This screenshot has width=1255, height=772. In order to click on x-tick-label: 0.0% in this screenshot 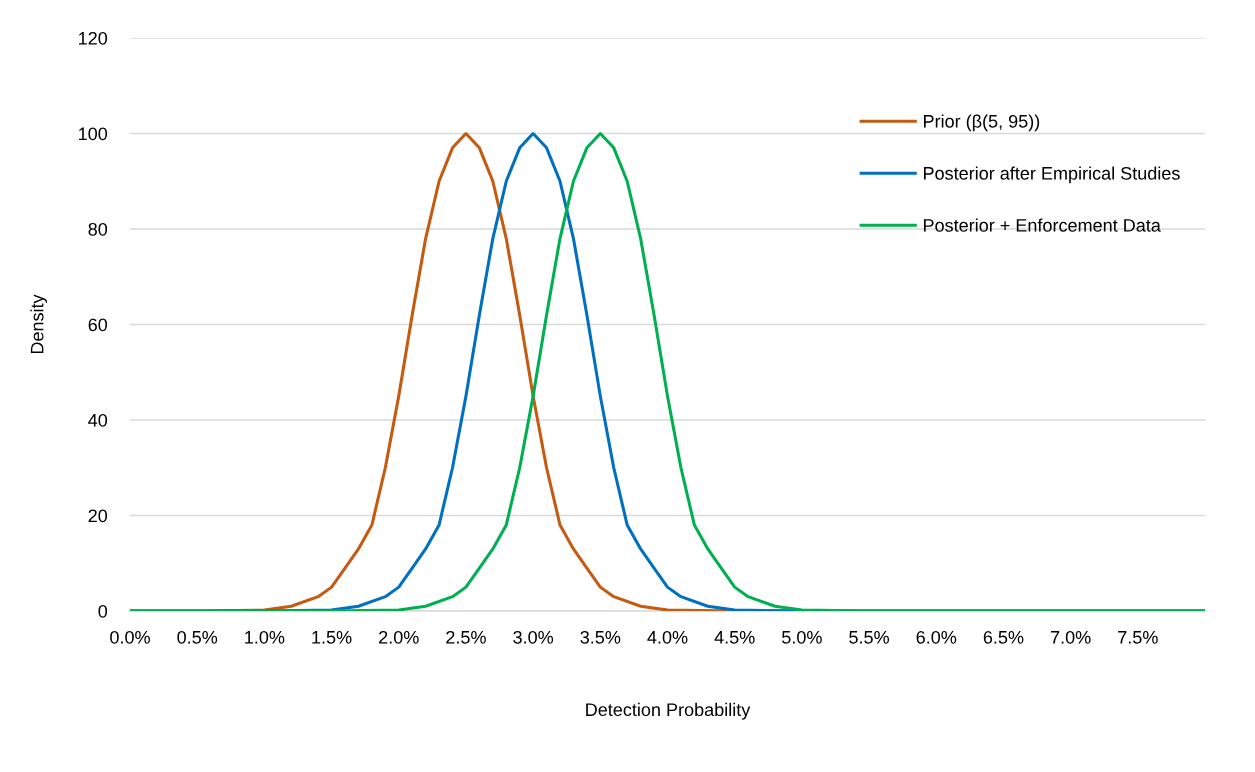, I will do `click(130, 637)`.